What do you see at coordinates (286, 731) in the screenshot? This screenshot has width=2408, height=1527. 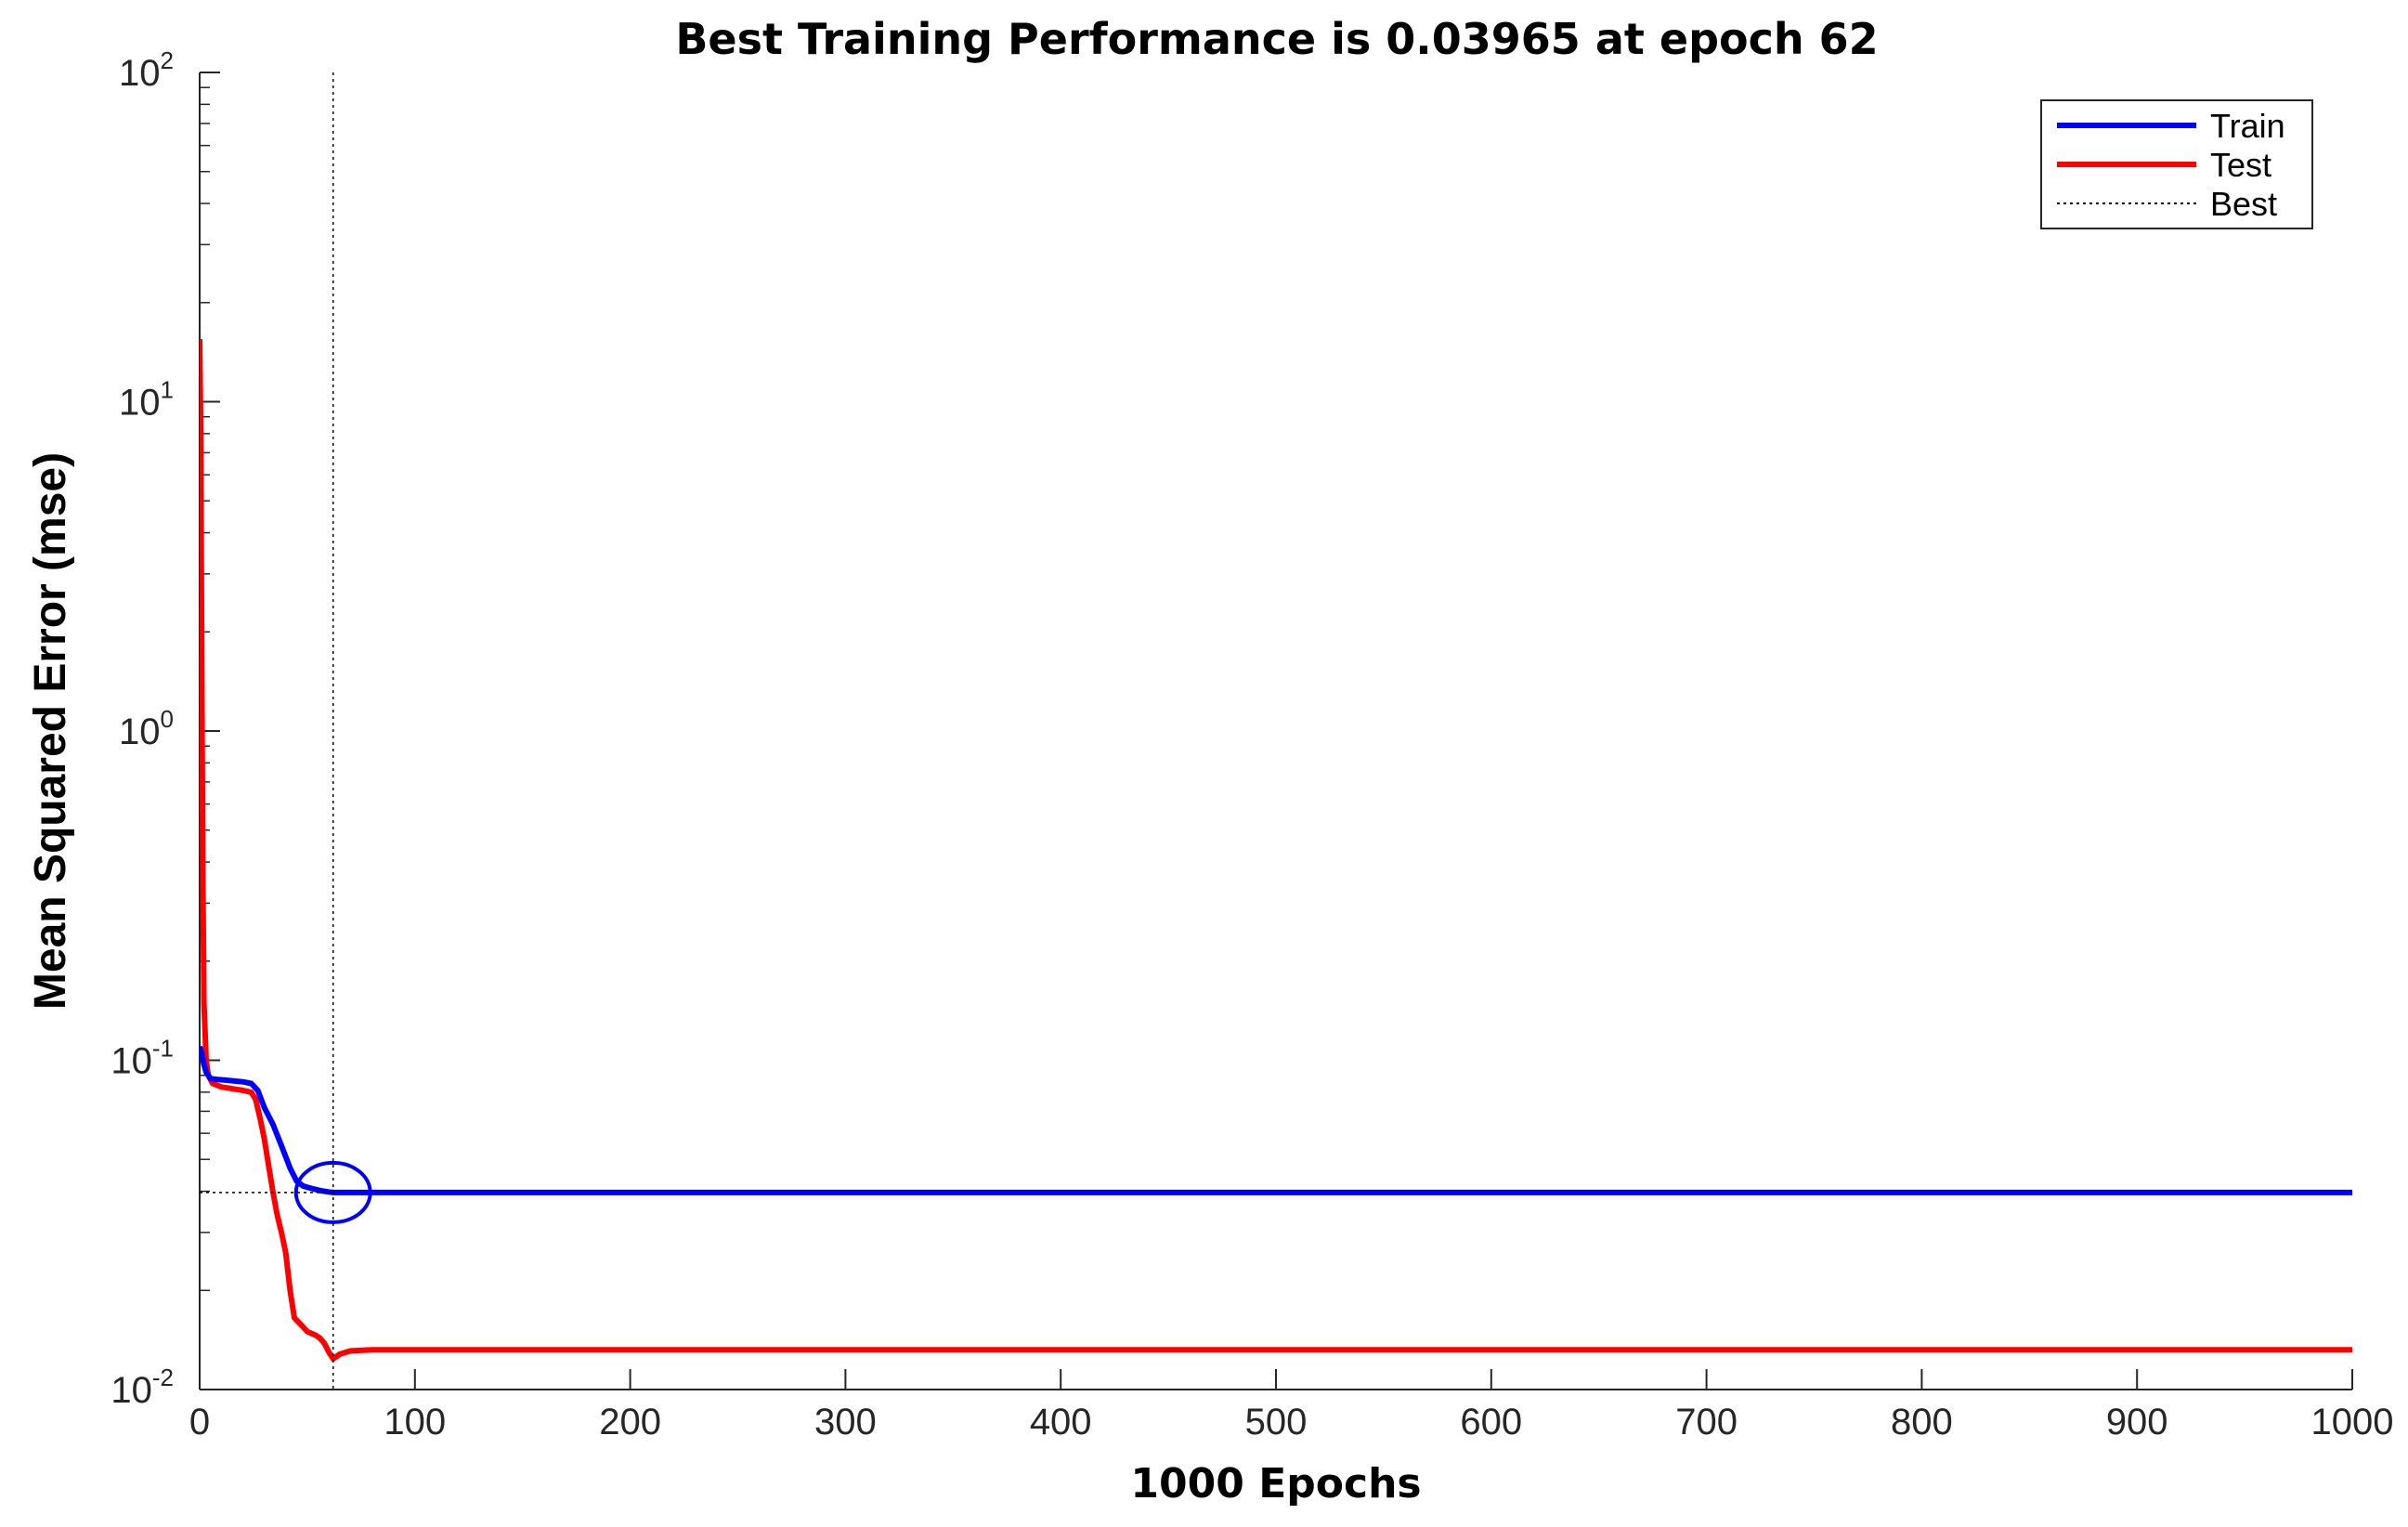 I see `best-marker-layer` at bounding box center [286, 731].